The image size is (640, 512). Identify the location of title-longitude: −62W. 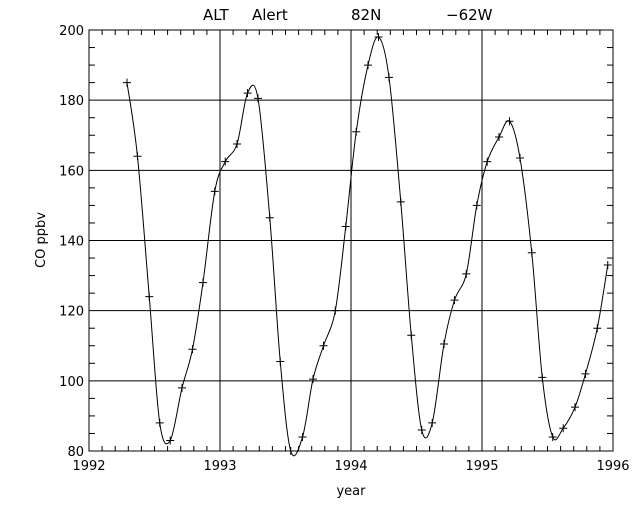
(469, 15).